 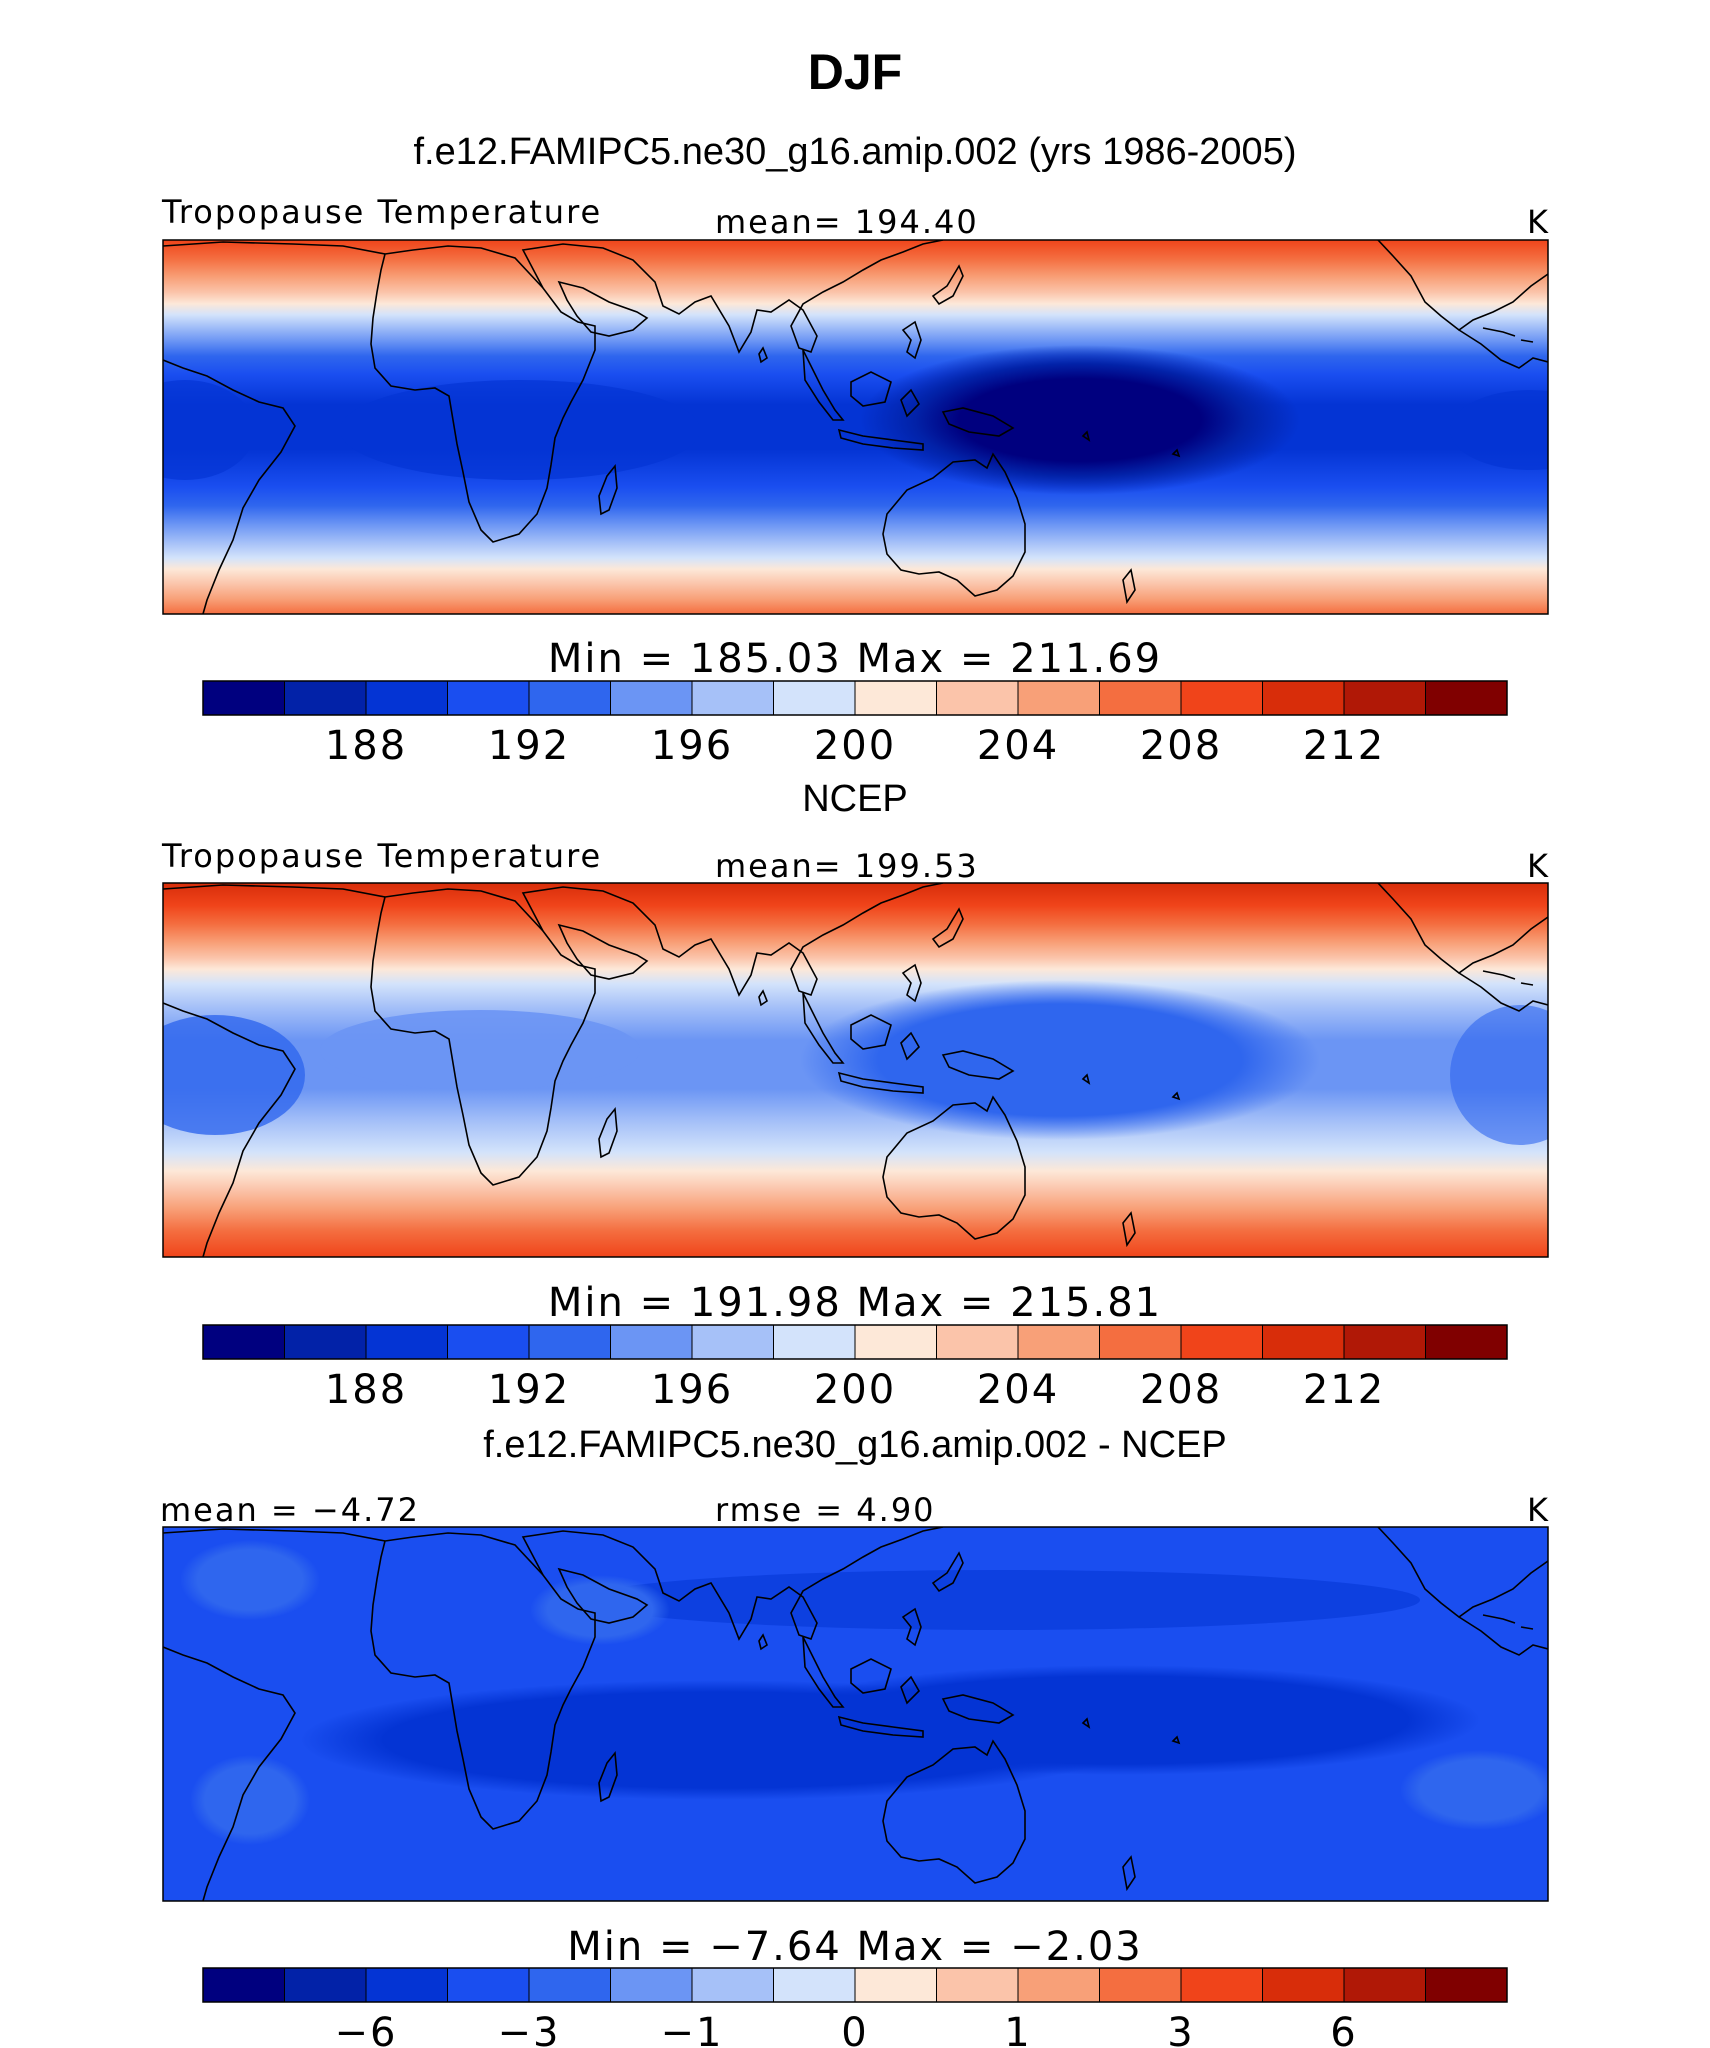 I want to click on panel-model-range: Min = 185.03 Max = 211.69, so click(x=855, y=659).